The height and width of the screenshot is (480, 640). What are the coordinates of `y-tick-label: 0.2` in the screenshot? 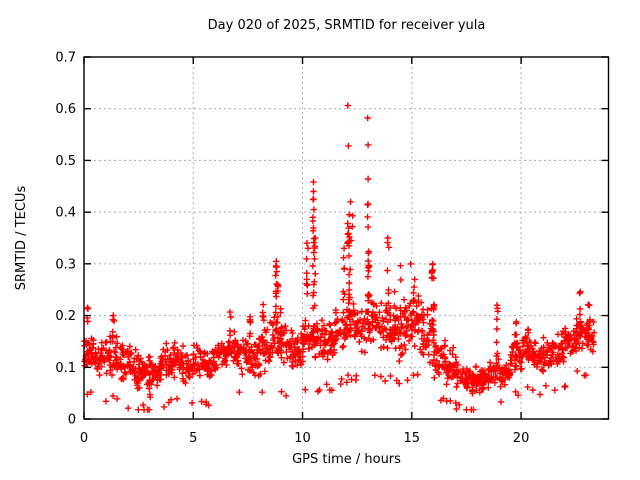 It's located at (65, 316).